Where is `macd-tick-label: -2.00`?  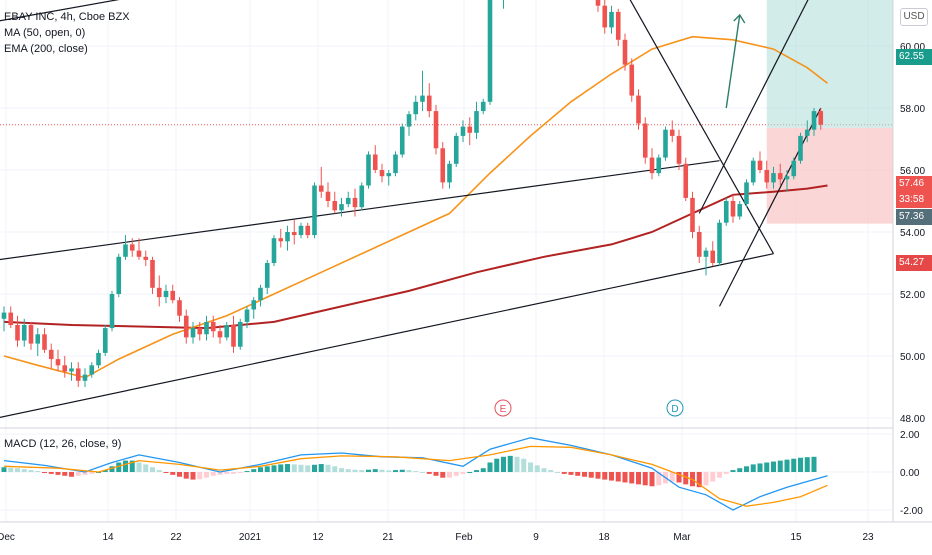
macd-tick-label: -2.00 is located at coordinates (911, 511).